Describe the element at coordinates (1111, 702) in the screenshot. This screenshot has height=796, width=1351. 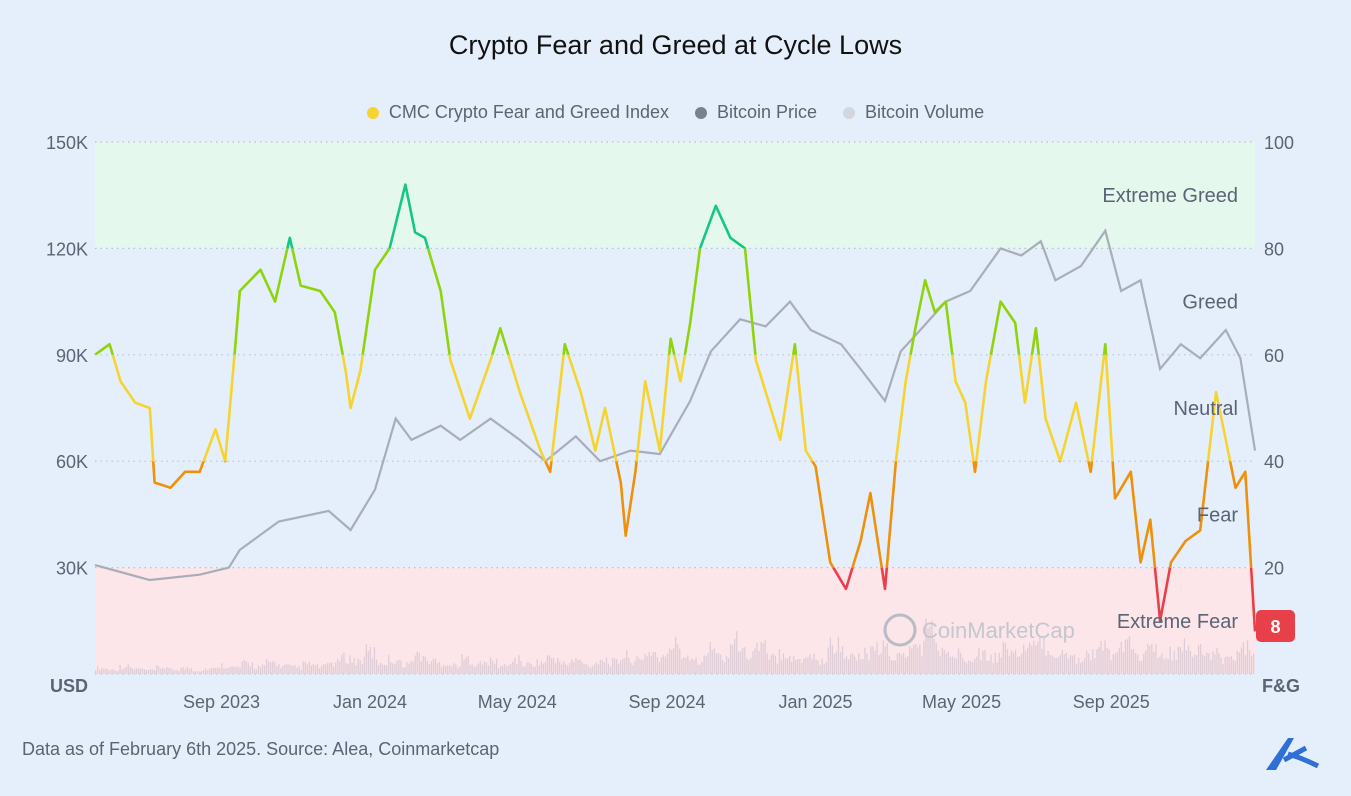
I see `x-axis-tick: Sep 2025` at that location.